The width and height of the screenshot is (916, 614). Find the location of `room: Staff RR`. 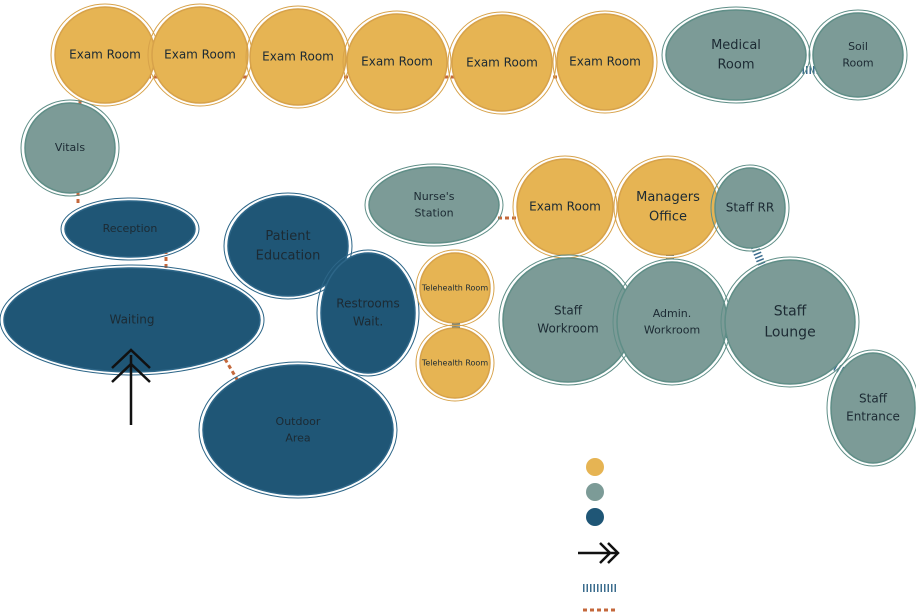

room: Staff RR is located at coordinates (750, 208).